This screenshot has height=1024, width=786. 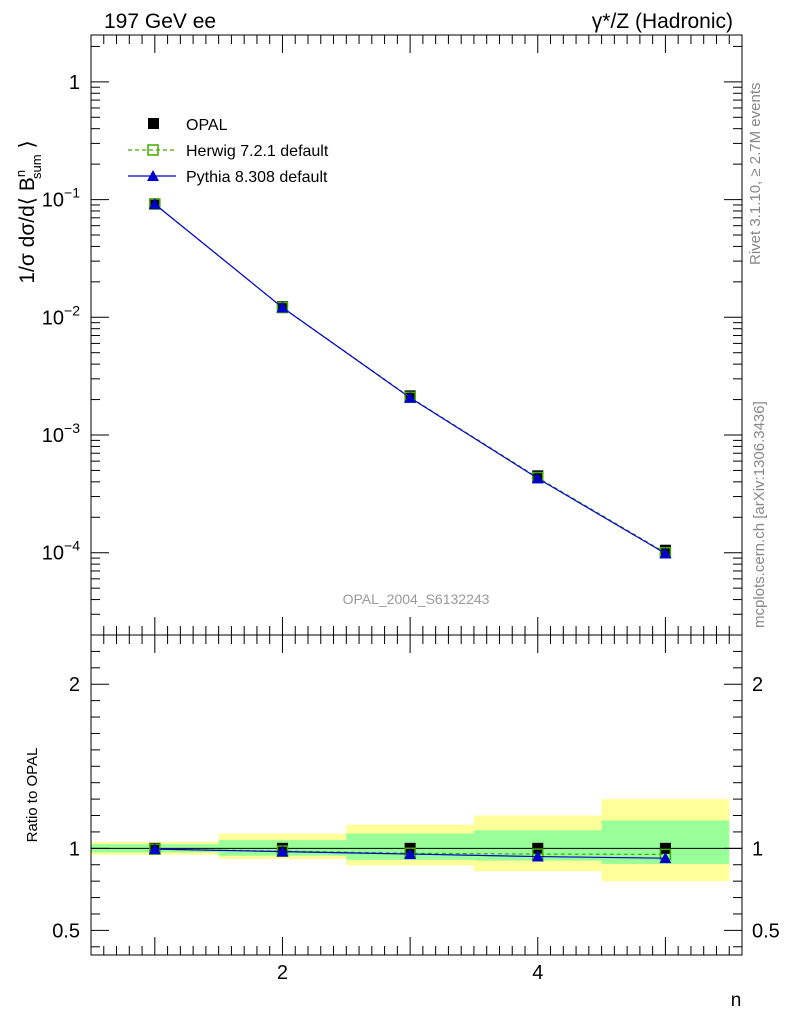 I want to click on ratio-y-tick-label: 0.5, so click(x=66, y=931).